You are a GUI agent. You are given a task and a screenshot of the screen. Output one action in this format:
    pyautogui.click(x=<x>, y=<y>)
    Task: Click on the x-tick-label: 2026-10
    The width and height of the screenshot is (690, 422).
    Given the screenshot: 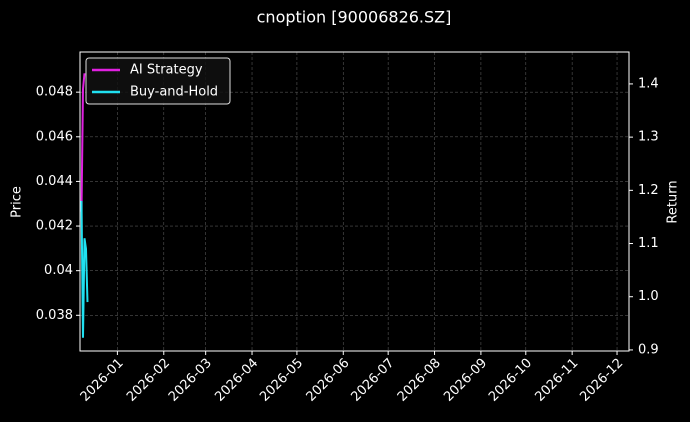 What is the action you would take?
    pyautogui.click(x=510, y=380)
    